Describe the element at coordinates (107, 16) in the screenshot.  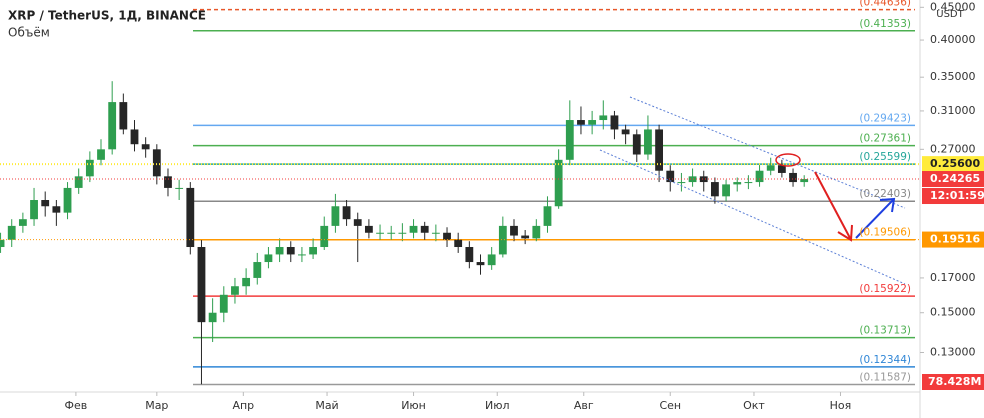
I see `chart-title: XRP / TetherUS, 1Д, BINANCE` at that location.